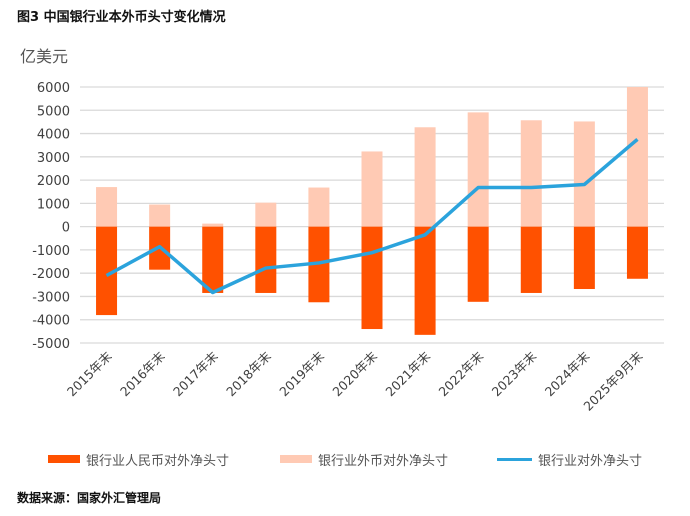  I want to click on y-tick-label: 5000, so click(53, 111).